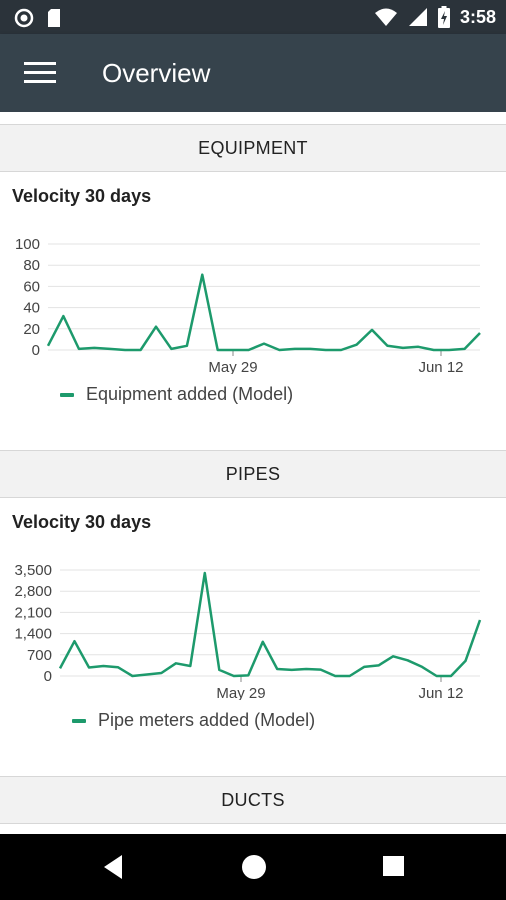 This screenshot has width=506, height=900. I want to click on battery-charging-icon, so click(443, 17).